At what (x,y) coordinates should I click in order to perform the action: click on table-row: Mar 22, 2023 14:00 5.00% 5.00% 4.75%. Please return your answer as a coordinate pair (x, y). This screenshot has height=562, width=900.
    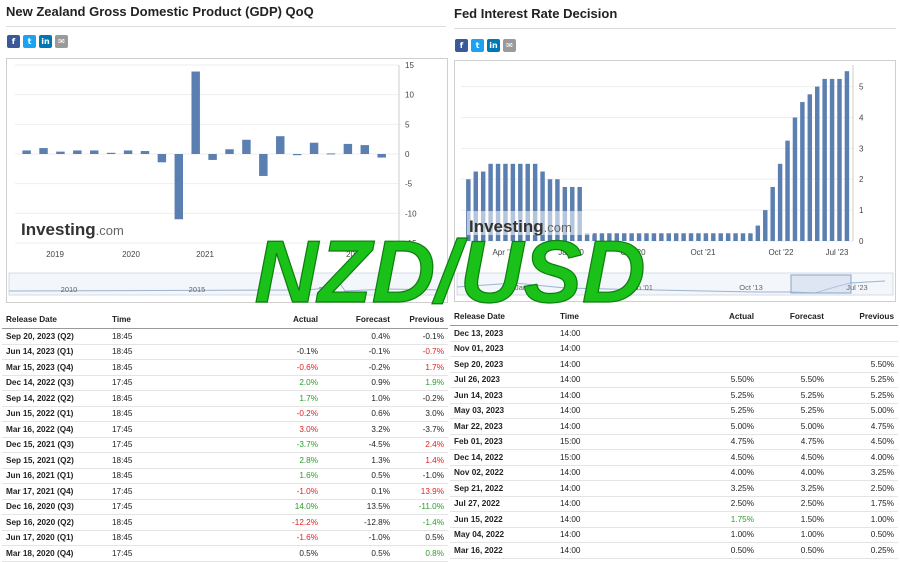
    Looking at the image, I should click on (674, 426).